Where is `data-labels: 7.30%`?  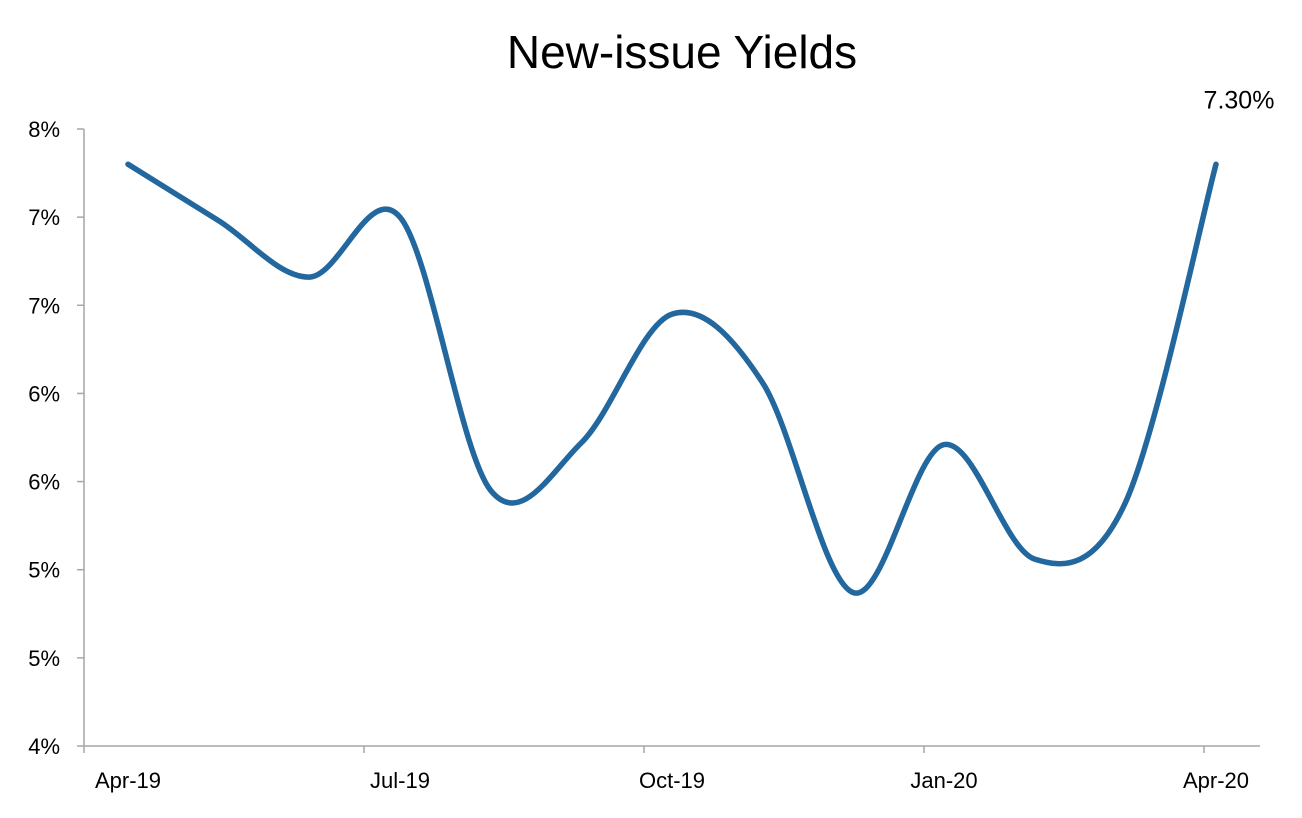 data-labels: 7.30% is located at coordinates (1239, 100).